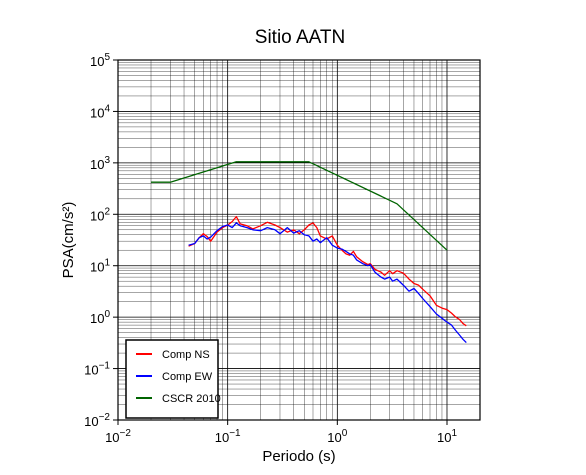 The image size is (586, 475). Describe the element at coordinates (447, 436) in the screenshot. I see `x-tick-label: 10¹` at that location.